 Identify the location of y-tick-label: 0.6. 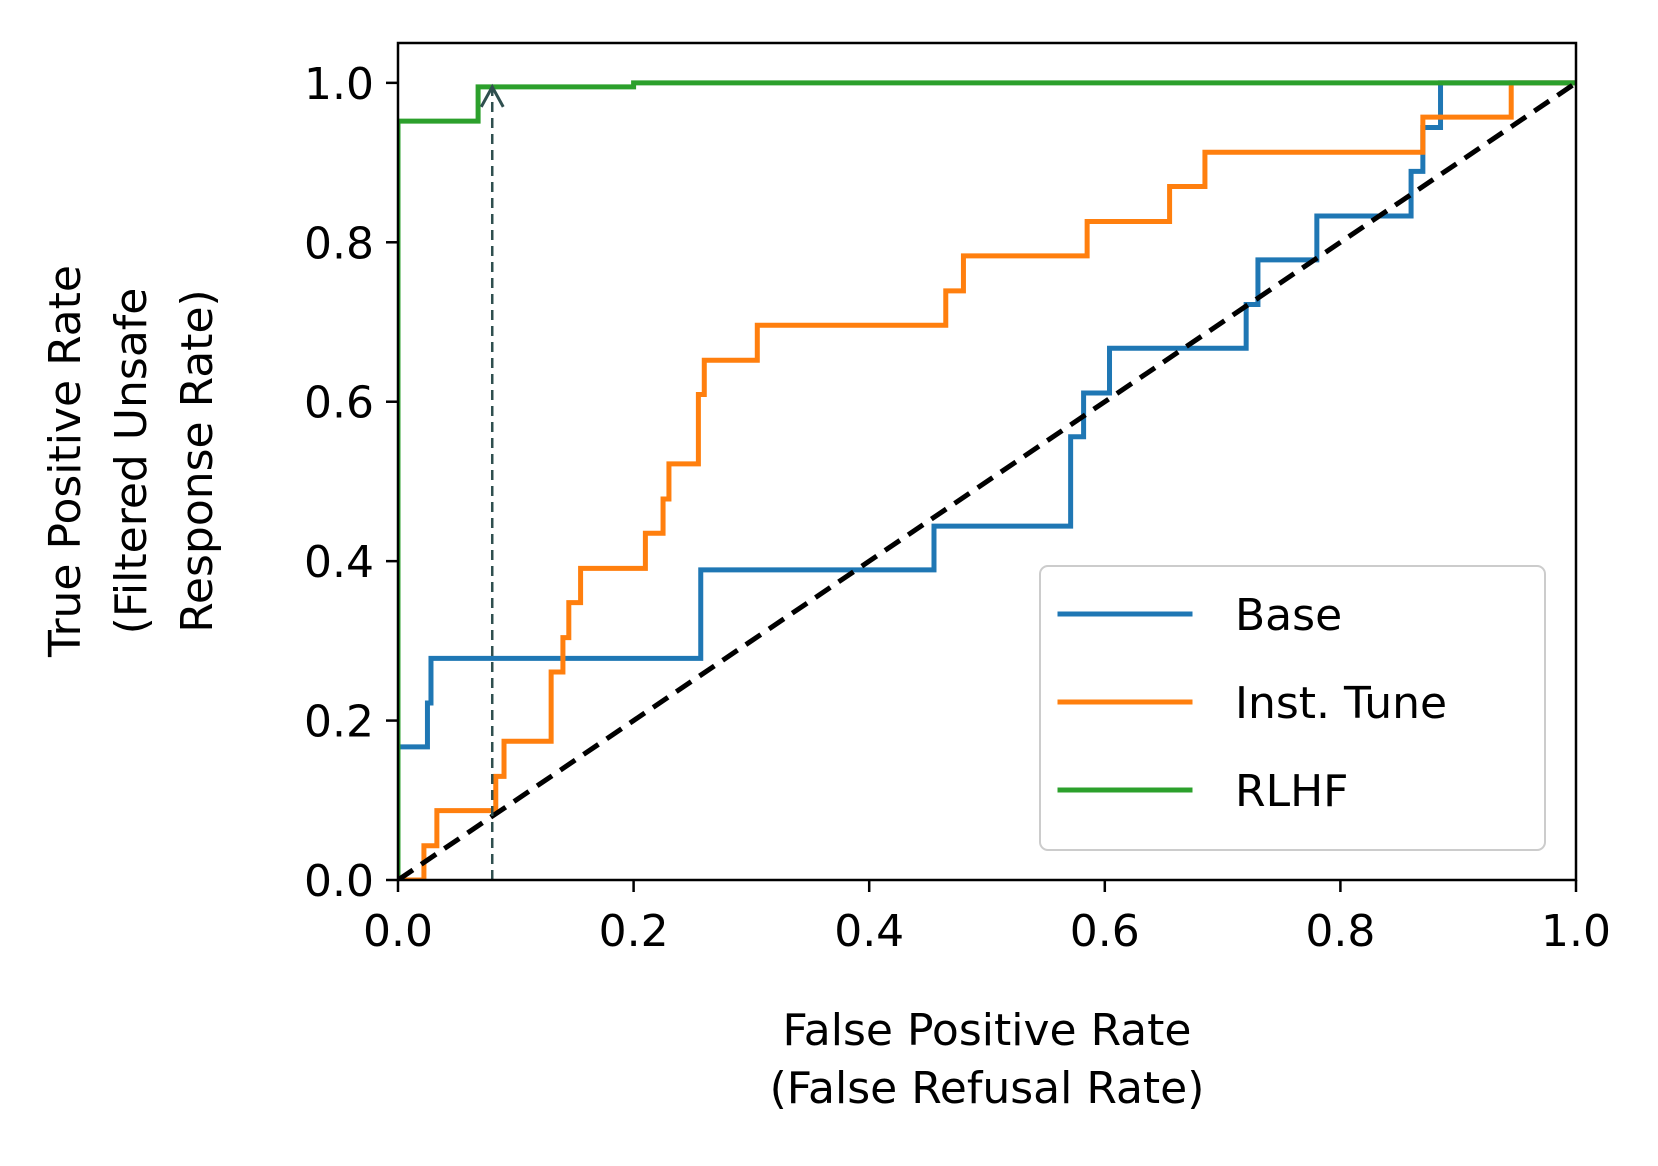
(339, 403).